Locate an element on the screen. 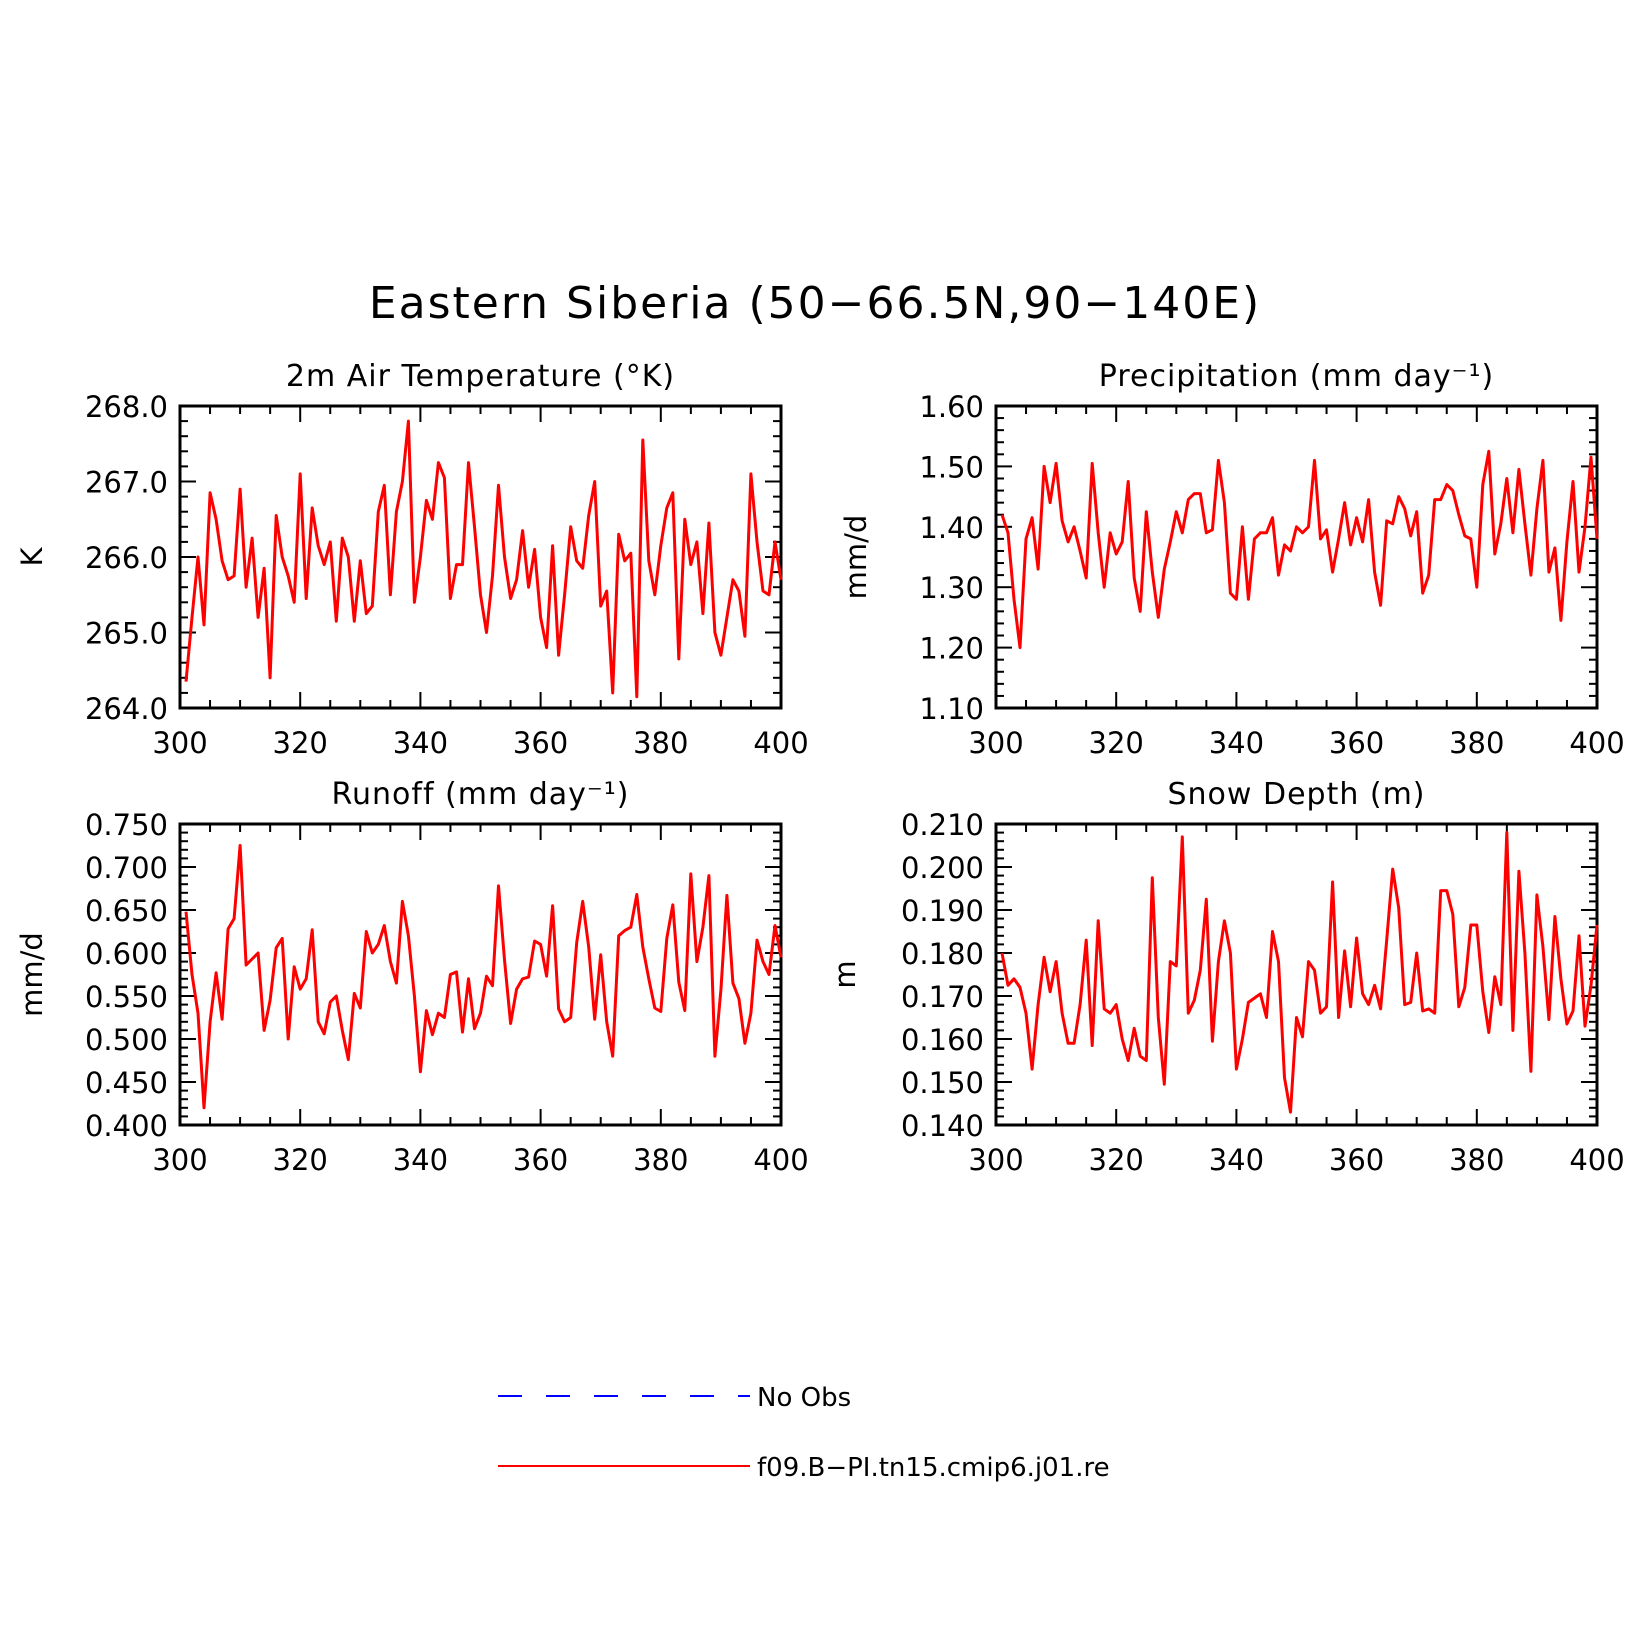  panel-title: Runoff (mm day⁻¹) is located at coordinates (481, 794).